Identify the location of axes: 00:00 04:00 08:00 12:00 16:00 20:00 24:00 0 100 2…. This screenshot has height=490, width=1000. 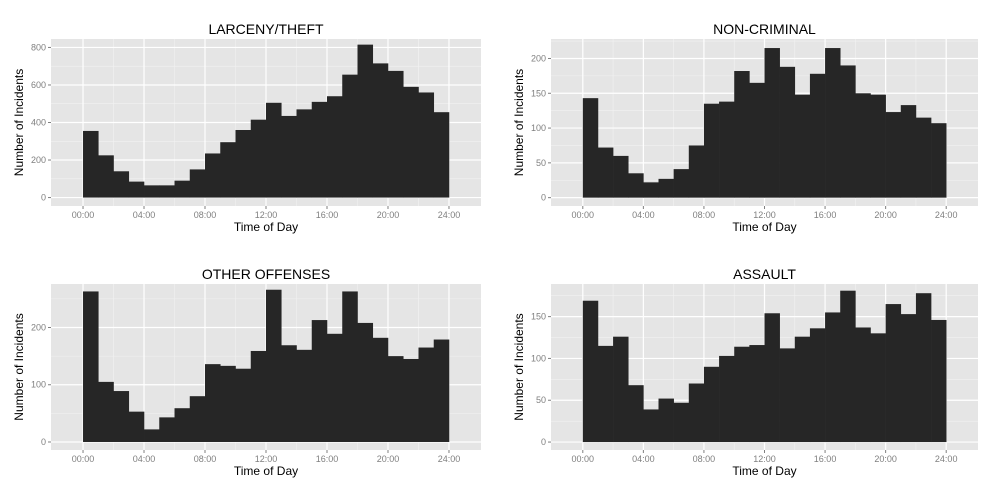
(245, 393).